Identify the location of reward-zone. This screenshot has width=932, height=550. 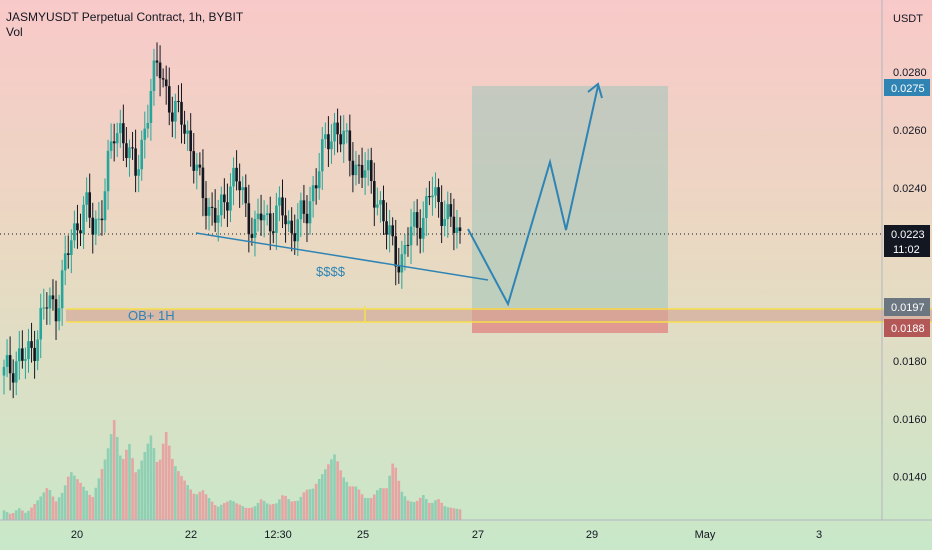
(570, 197).